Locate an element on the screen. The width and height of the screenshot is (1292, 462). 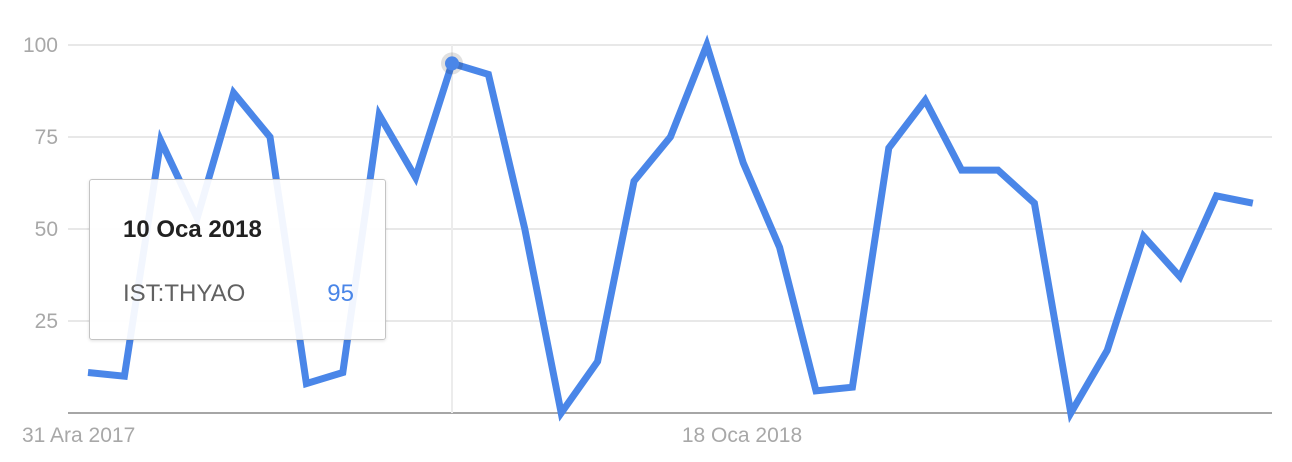
highlight-point is located at coordinates (452, 63).